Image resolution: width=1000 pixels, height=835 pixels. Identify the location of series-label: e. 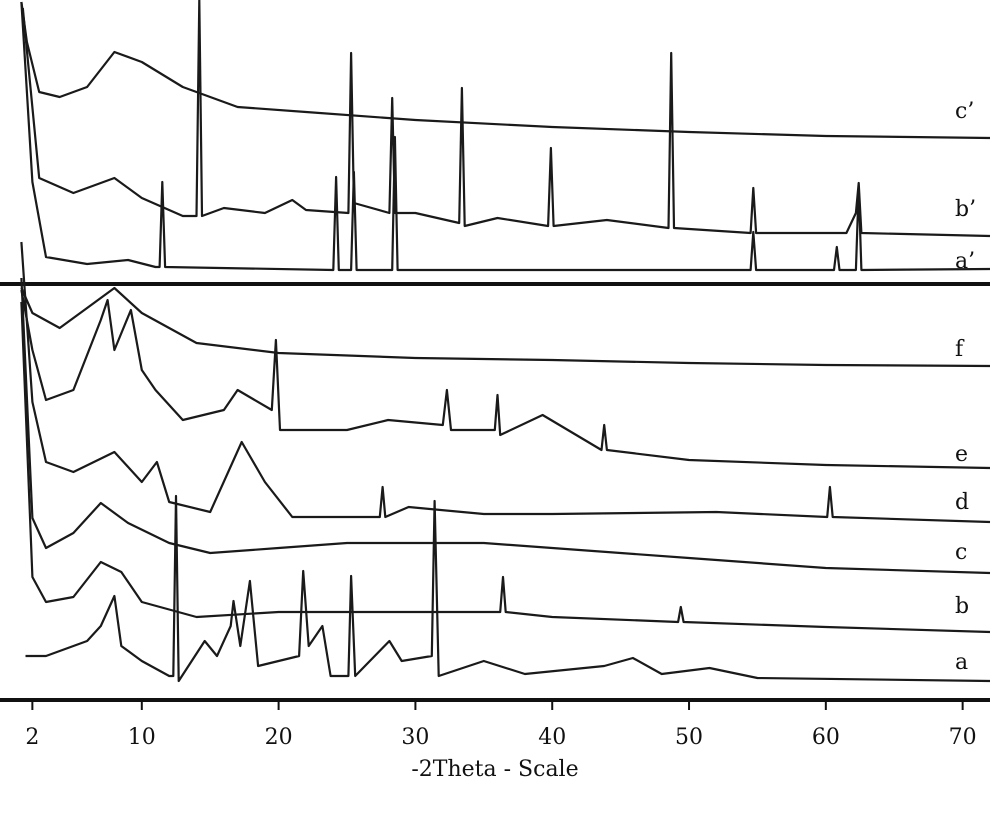
(961, 454).